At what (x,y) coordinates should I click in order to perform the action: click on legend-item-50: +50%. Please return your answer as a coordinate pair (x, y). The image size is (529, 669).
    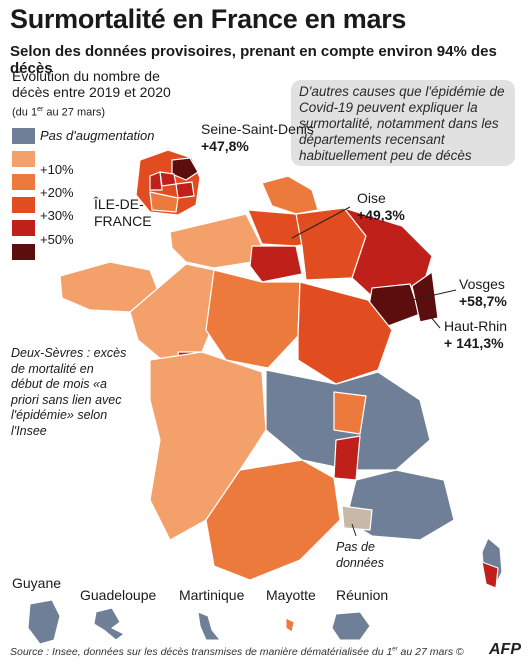
    Looking at the image, I should click on (102, 240).